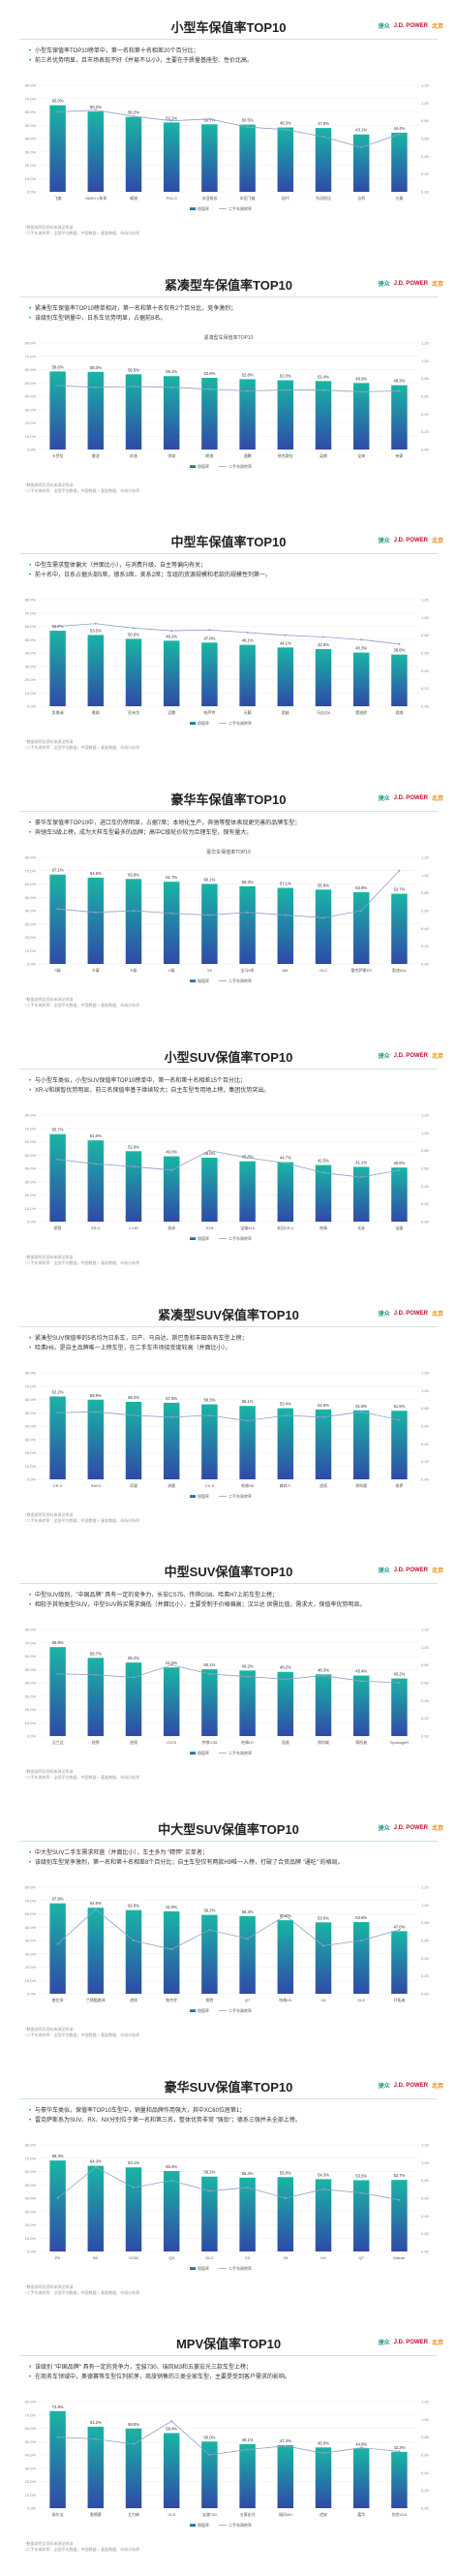 The height and width of the screenshot is (2576, 457). I want to click on bar-value-label: 49.2%, so click(171, 636).